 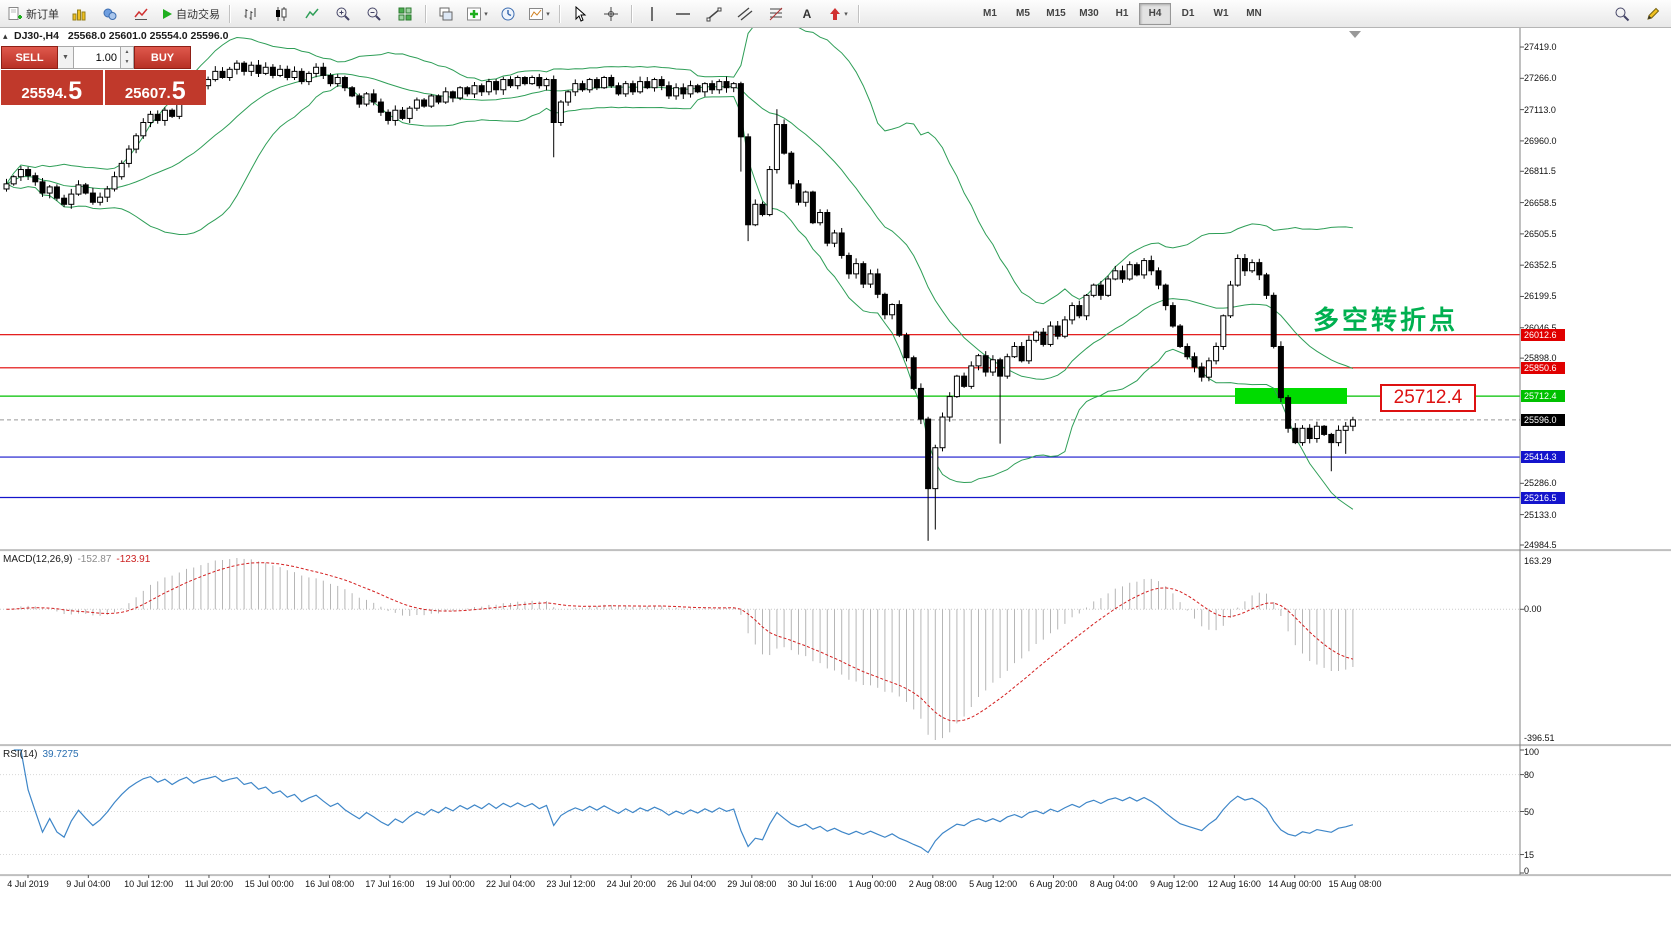 I want to click on timeframe-group: M1 M5 M15 M30 H1 H4 D1 W1 MN, so click(x=1122, y=13).